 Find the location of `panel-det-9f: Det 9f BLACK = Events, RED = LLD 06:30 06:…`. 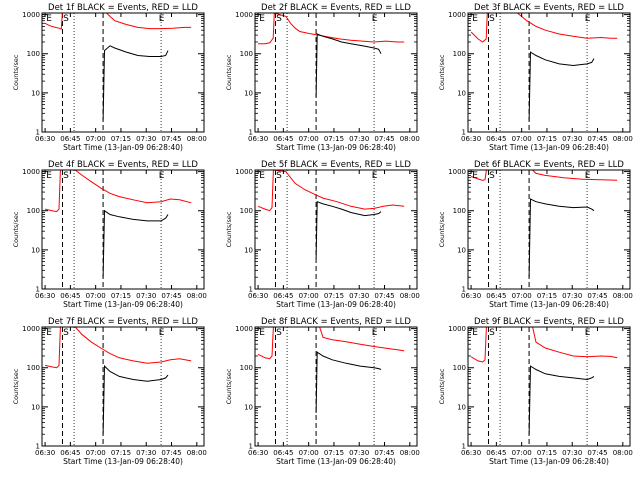

panel-det-9f: Det 9f BLACK = Events, RED = LLD 06:30 06:… is located at coordinates (535, 391).